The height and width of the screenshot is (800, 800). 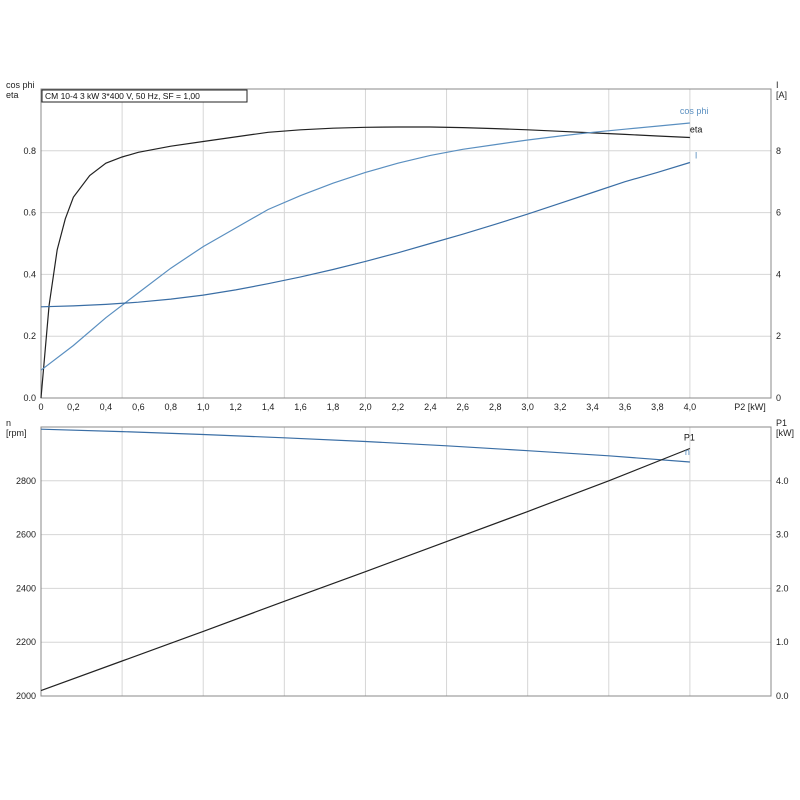 What do you see at coordinates (657, 407) in the screenshot?
I see `upper-xtick: 3,8` at bounding box center [657, 407].